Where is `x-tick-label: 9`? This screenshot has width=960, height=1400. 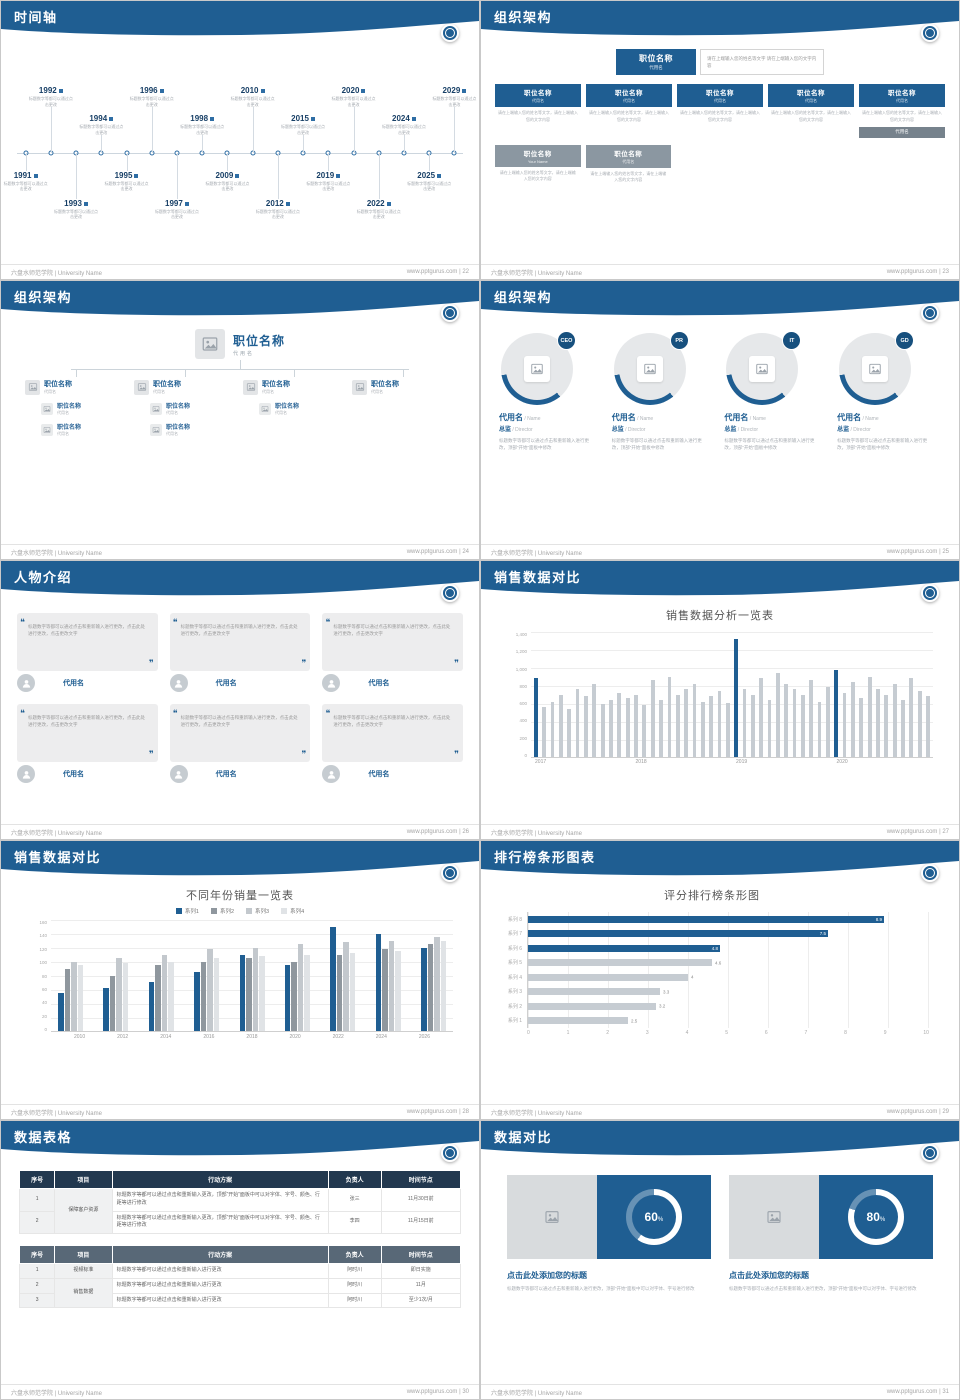
x-tick-label: 9 is located at coordinates (885, 1033).